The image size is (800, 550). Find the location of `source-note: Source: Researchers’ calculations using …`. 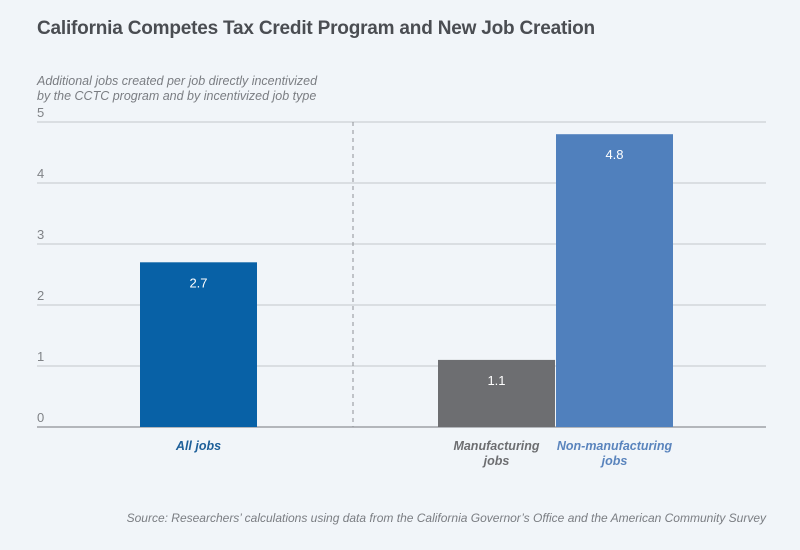

source-note: Source: Researchers’ calculations using … is located at coordinates (446, 518).